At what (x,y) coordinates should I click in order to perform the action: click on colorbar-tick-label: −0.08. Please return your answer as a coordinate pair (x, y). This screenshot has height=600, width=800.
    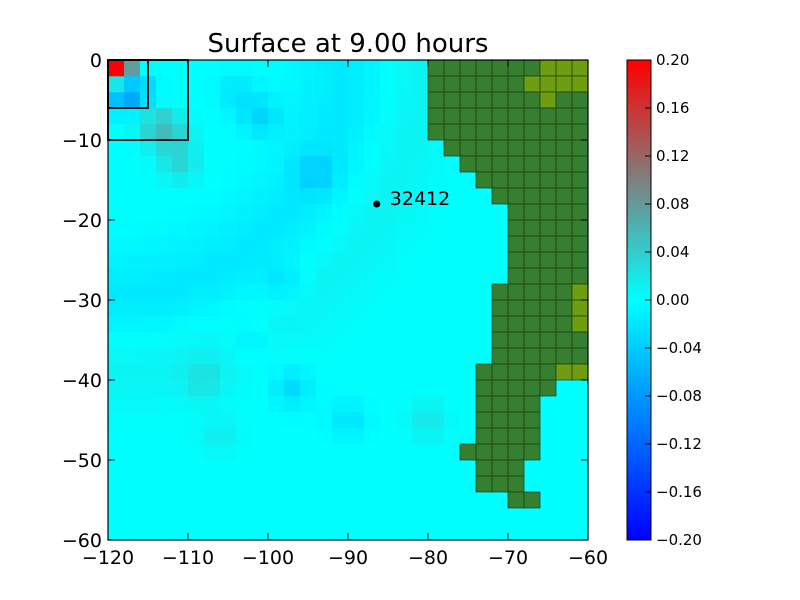
    Looking at the image, I should click on (679, 396).